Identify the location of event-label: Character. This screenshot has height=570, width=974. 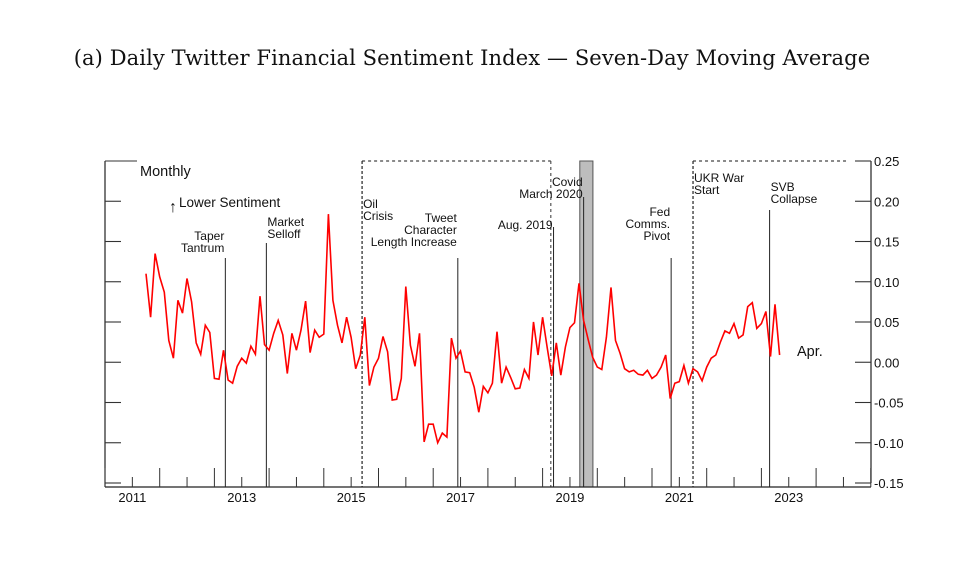
(430, 230).